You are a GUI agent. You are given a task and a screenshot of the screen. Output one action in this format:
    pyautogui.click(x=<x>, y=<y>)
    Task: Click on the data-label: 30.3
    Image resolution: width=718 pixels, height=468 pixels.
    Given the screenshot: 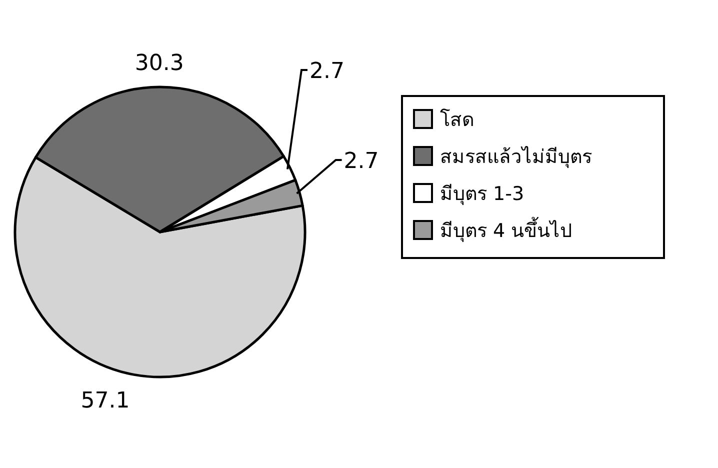 What is the action you would take?
    pyautogui.click(x=159, y=63)
    